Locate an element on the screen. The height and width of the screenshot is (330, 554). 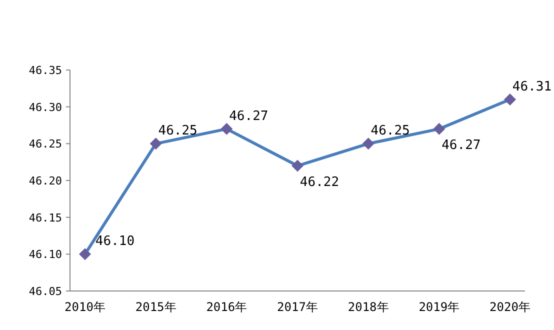
y-tick-label: 46.35 is located at coordinates (45, 70).